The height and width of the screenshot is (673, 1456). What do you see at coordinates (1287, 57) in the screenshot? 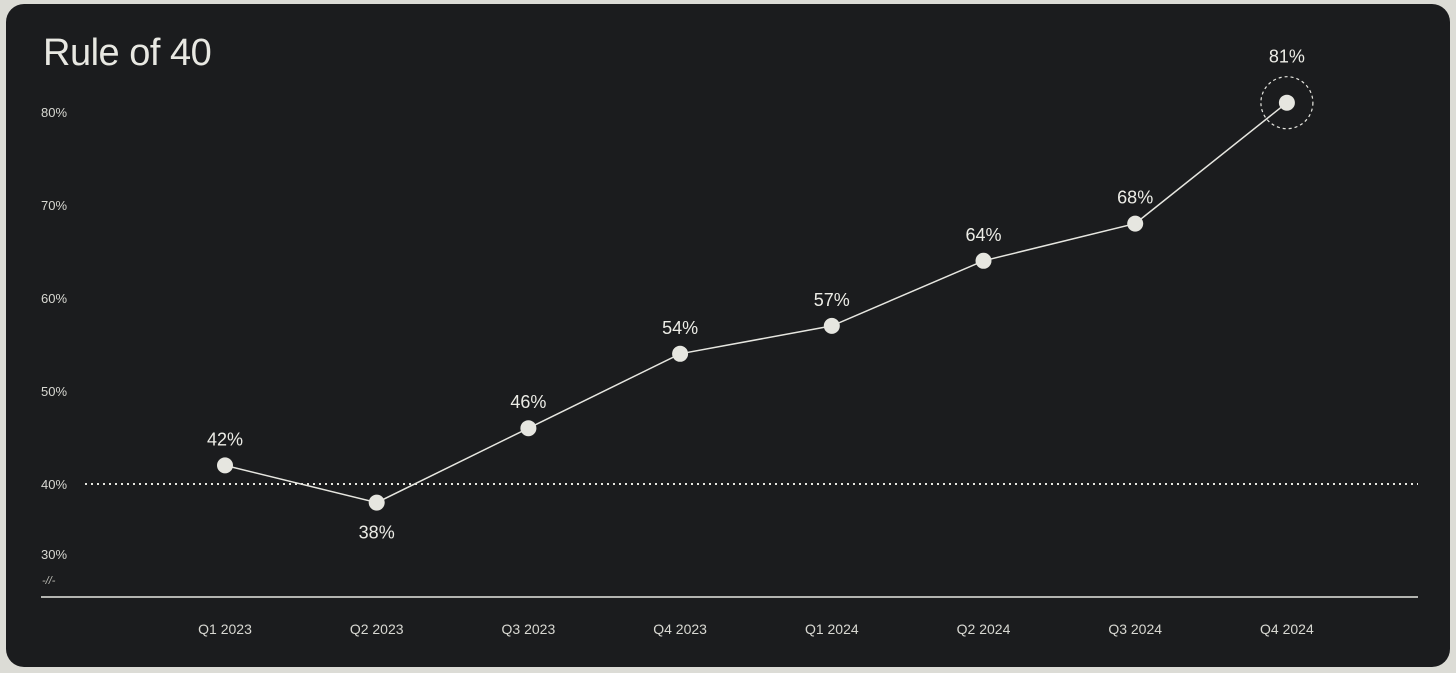
I see `data-label: 81%` at bounding box center [1287, 57].